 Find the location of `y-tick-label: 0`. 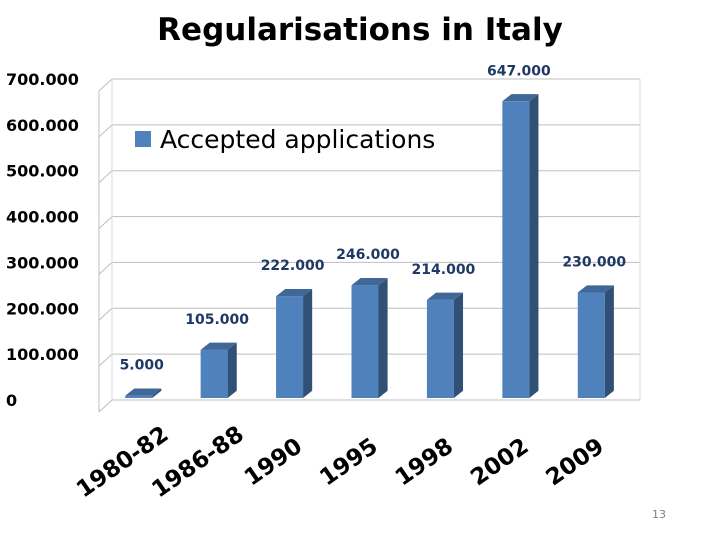

y-tick-label: 0 is located at coordinates (11, 400).